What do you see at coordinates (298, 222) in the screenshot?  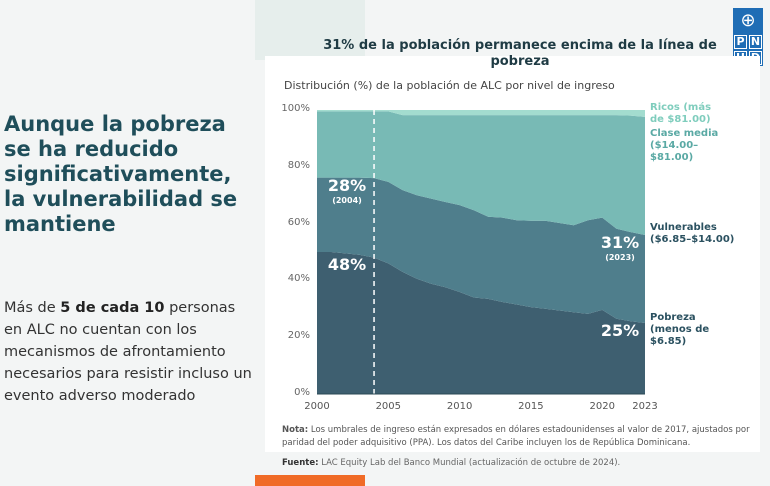 I see `y-tick-label: 60%` at bounding box center [298, 222].